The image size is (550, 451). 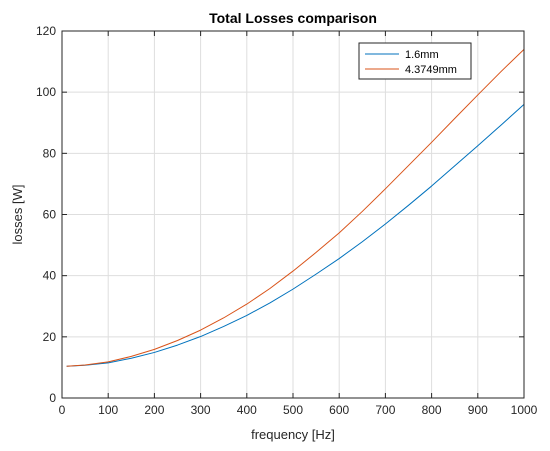 What do you see at coordinates (17, 215) in the screenshot?
I see `y-axis-label: losses [W]` at bounding box center [17, 215].